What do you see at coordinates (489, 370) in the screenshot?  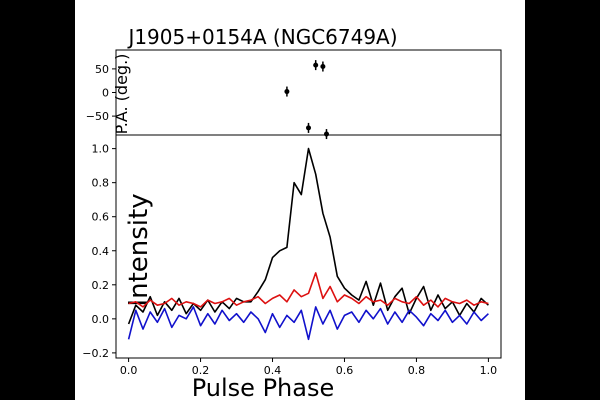 I see `x-tick-label: 1.0` at bounding box center [489, 370].